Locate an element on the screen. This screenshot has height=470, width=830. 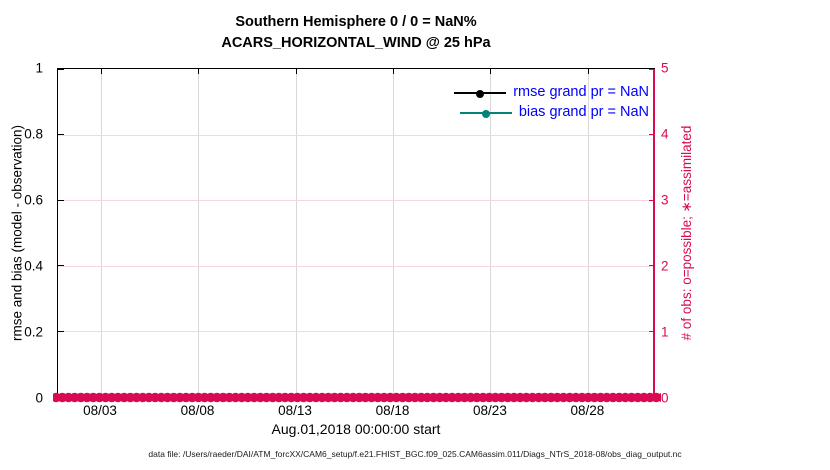
x-tick-label: 08/13 is located at coordinates (295, 410).